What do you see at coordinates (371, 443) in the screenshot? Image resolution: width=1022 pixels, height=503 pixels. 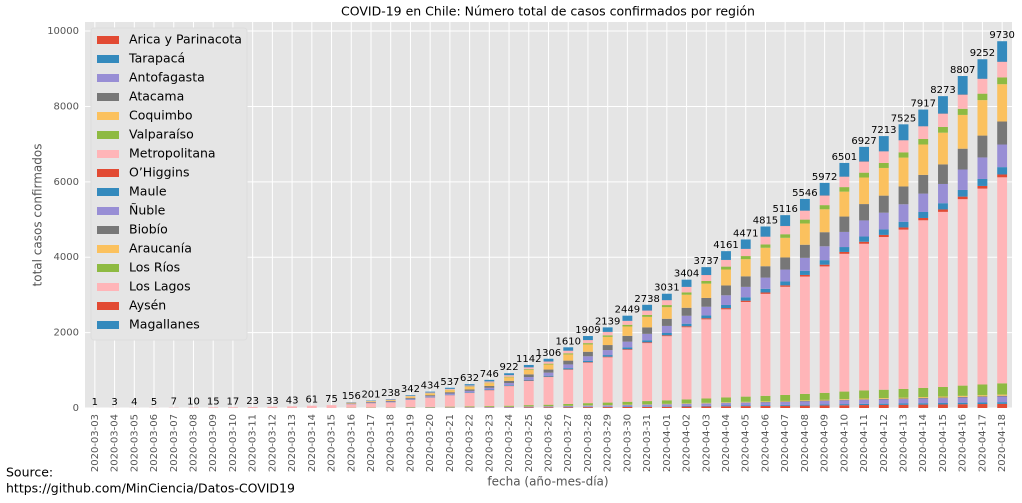 I see `x-tick-label: 2020-03-17` at bounding box center [371, 443].